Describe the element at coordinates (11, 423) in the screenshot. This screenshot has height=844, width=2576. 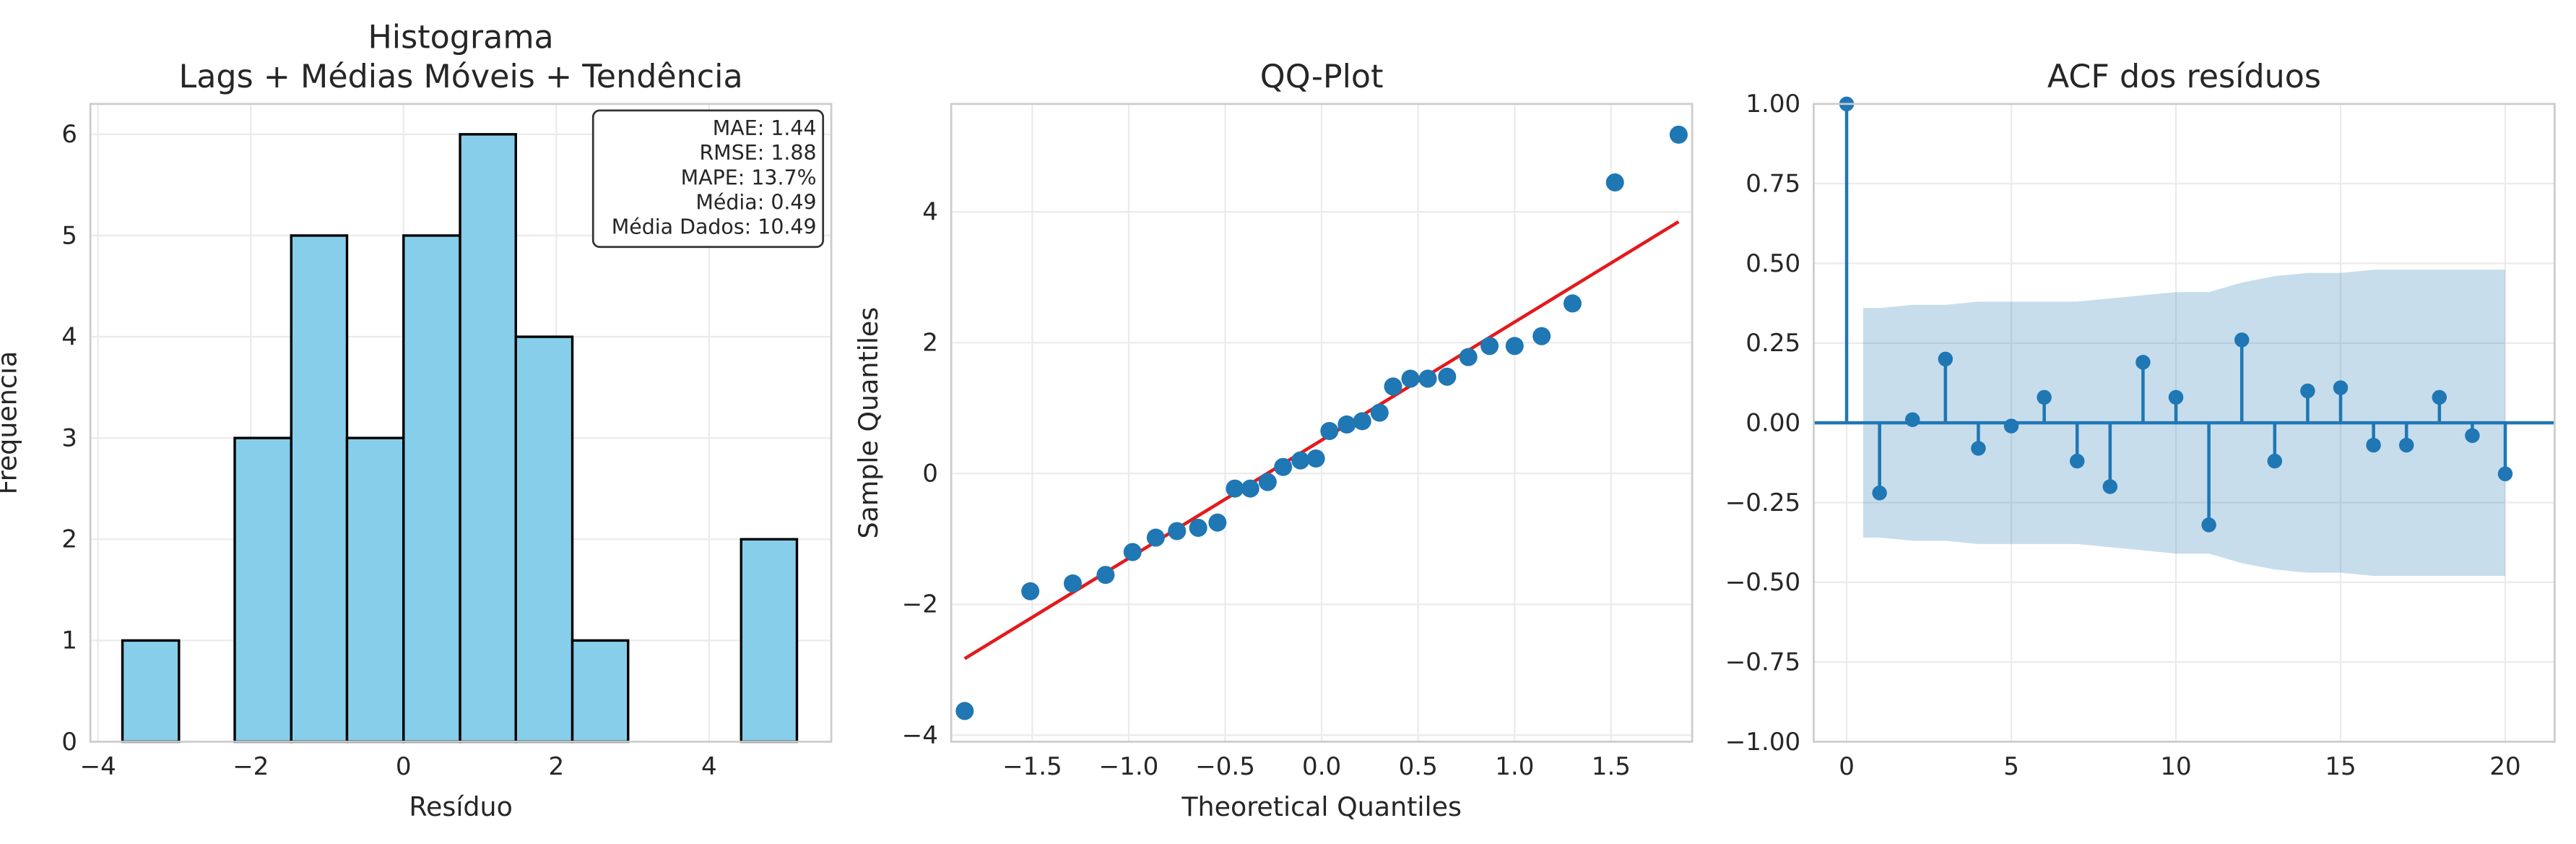
I see `y-axis-label: Frequência` at that location.